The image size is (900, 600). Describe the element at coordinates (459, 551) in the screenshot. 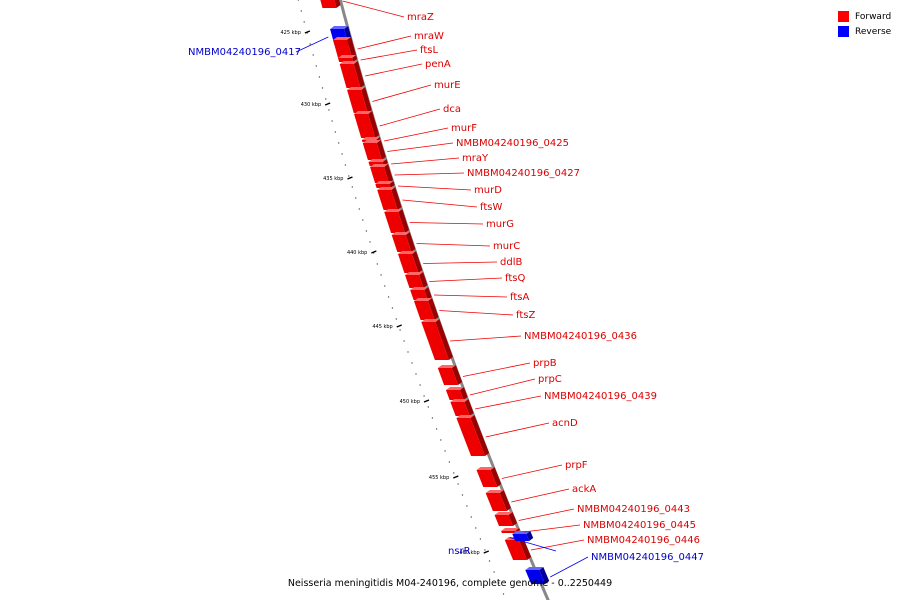

I see `gene-label: nsrR` at that location.